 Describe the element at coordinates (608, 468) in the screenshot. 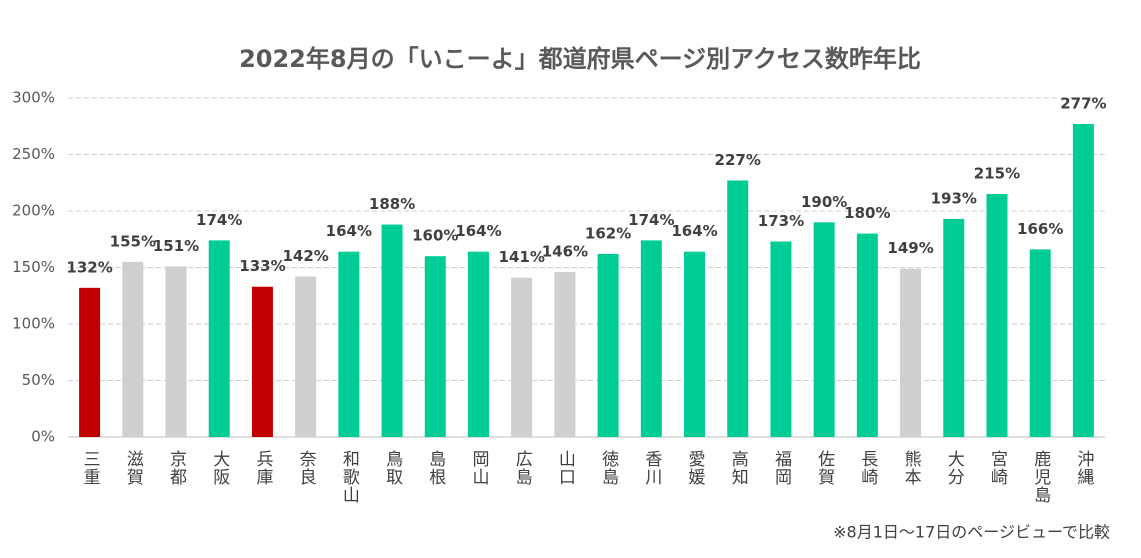

I see `x-tick-label: 徳島` at that location.